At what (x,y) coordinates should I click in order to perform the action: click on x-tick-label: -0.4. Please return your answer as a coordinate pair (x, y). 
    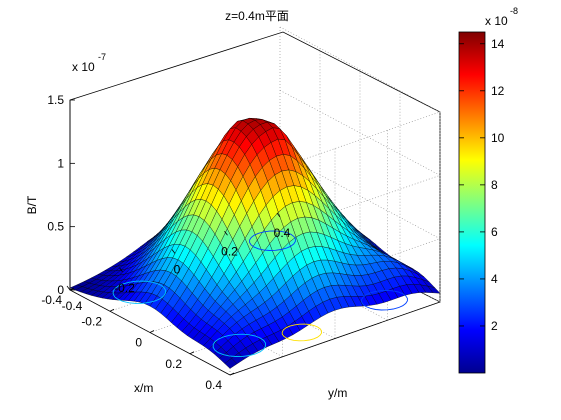
    Looking at the image, I should click on (51, 300).